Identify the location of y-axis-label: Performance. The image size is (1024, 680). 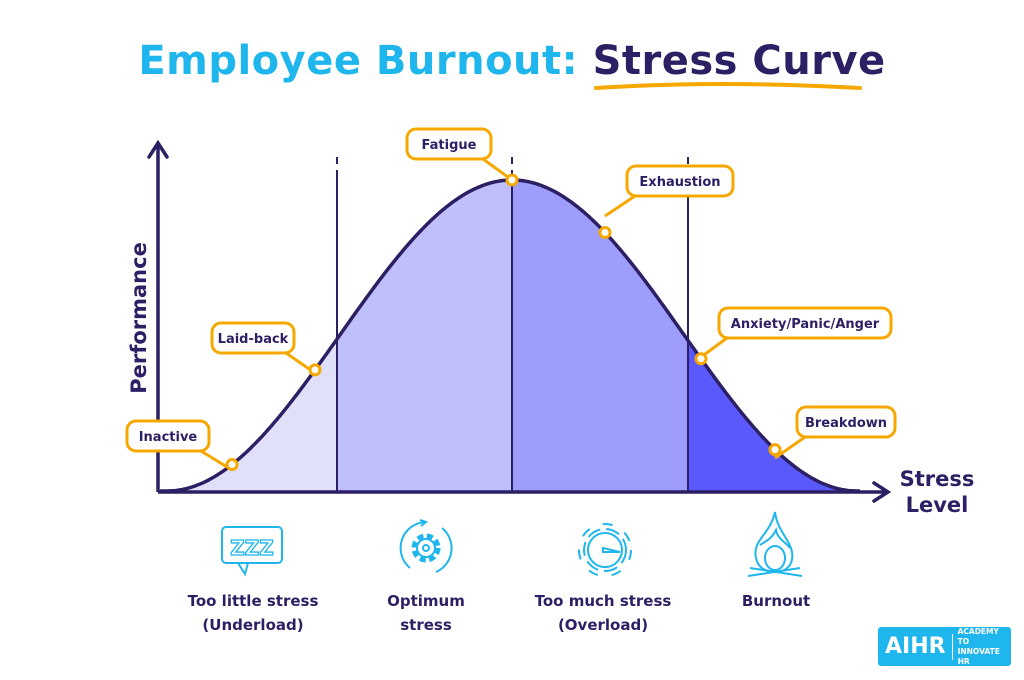
(139, 318).